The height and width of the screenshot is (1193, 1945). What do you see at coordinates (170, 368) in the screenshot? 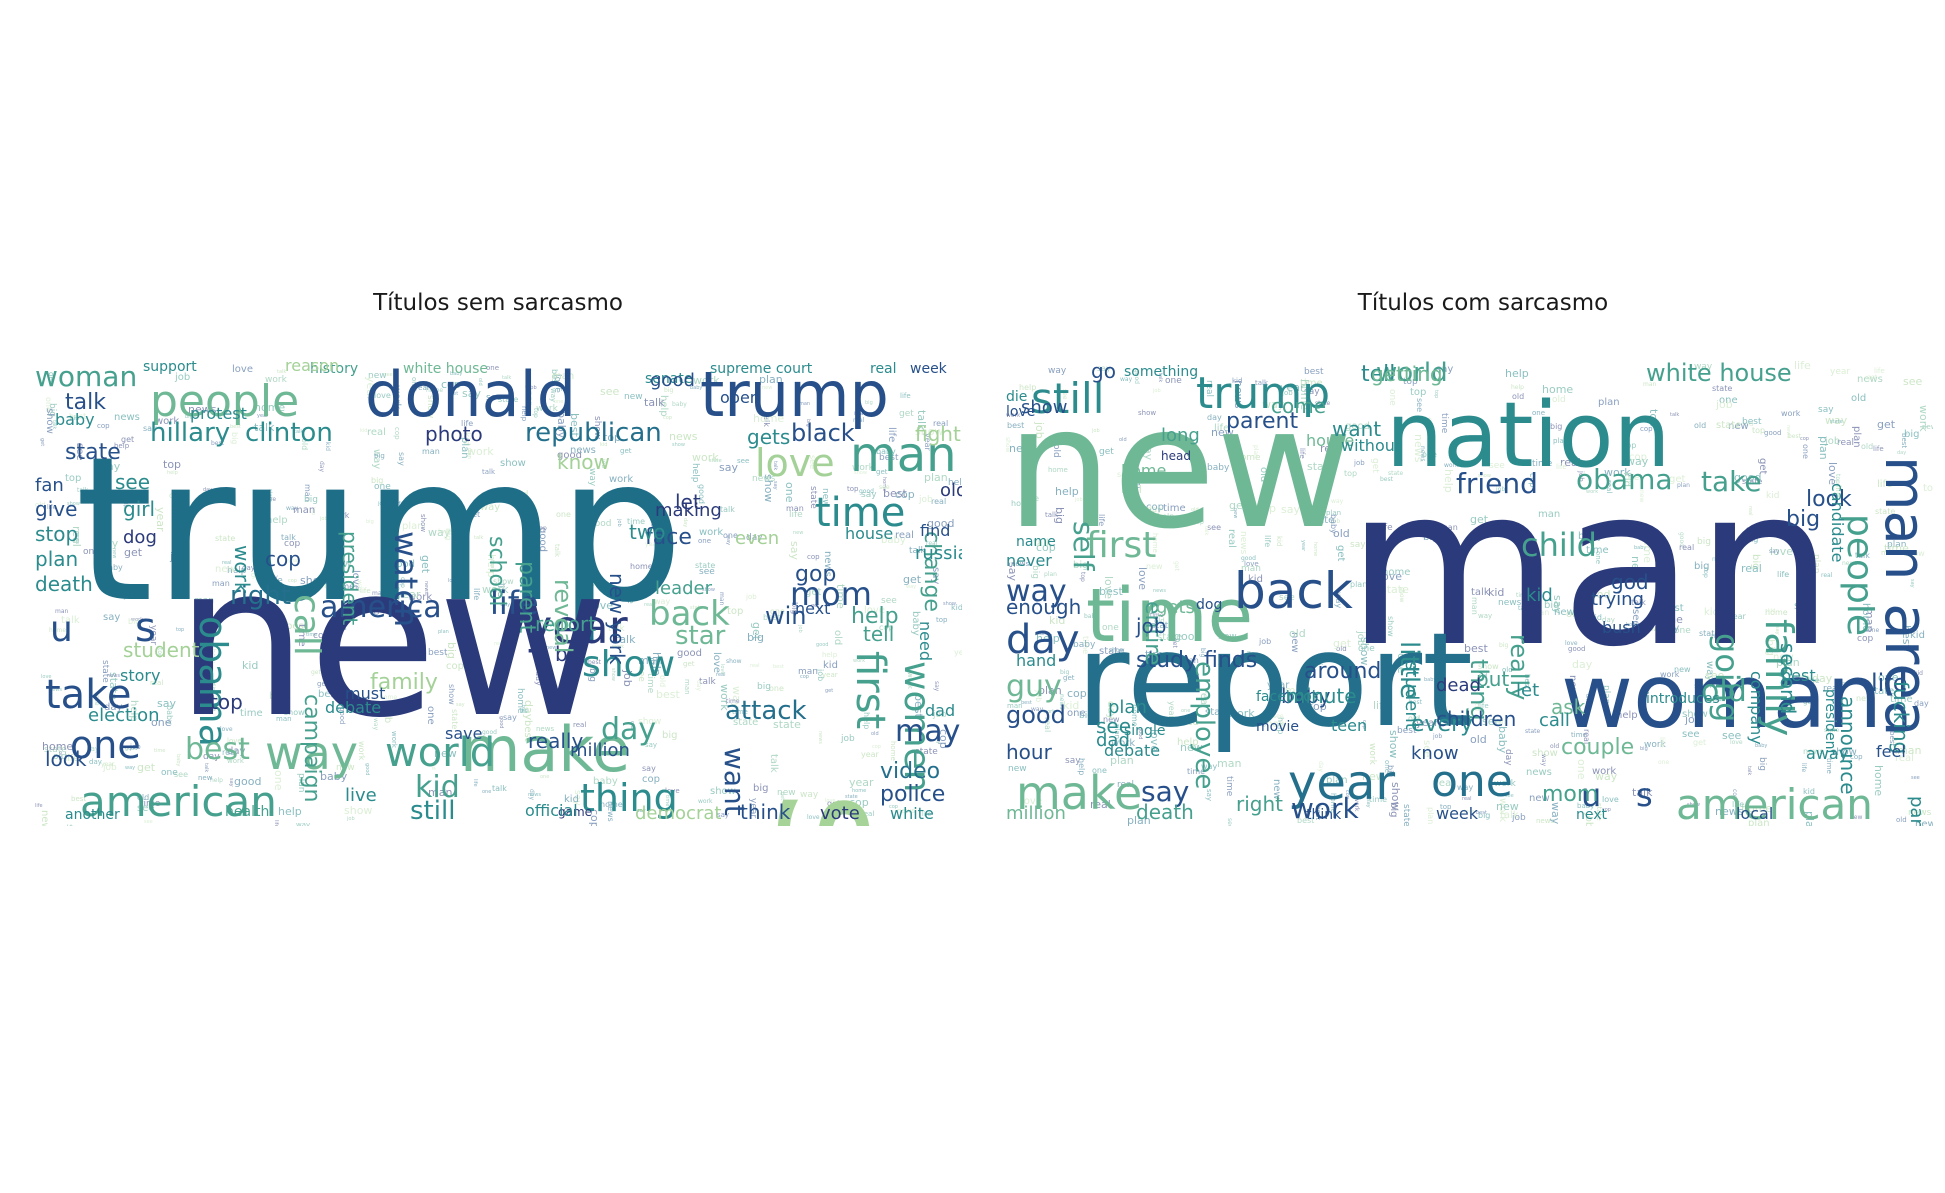
I see `wordcloud-word: support` at bounding box center [170, 368].